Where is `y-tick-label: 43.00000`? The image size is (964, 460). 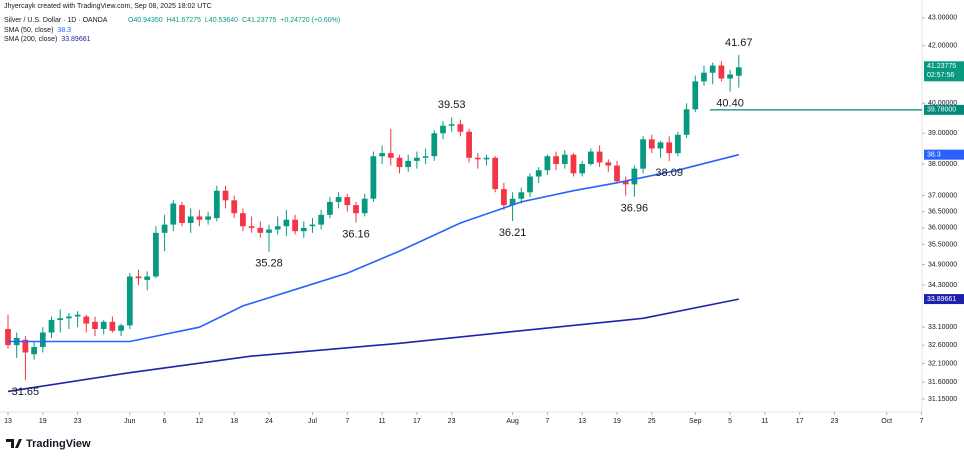 y-tick-label: 43.00000 is located at coordinates (942, 18).